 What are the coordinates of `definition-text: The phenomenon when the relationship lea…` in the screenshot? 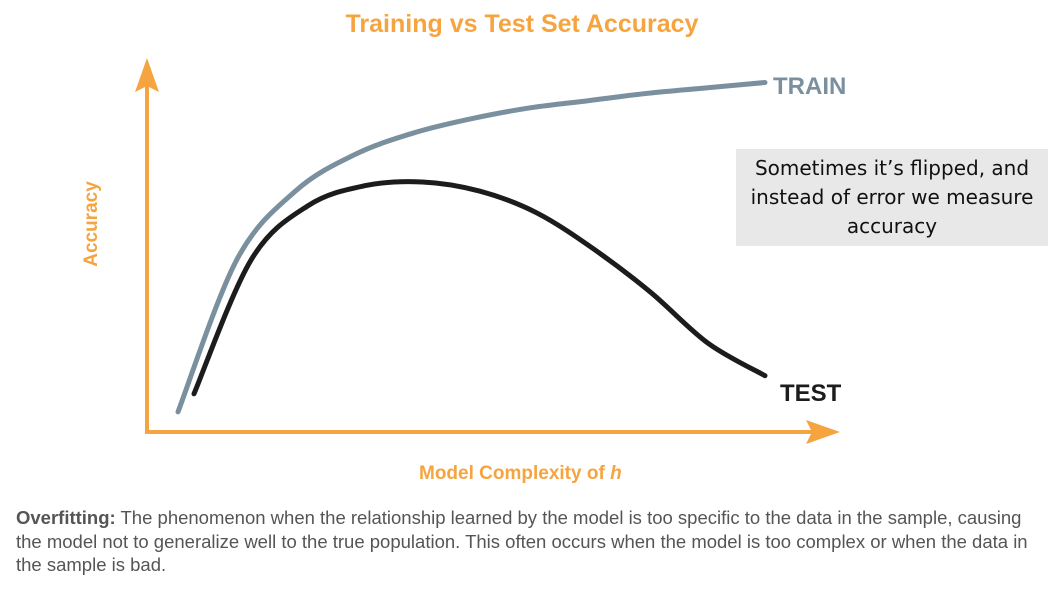 It's located at (522, 541).